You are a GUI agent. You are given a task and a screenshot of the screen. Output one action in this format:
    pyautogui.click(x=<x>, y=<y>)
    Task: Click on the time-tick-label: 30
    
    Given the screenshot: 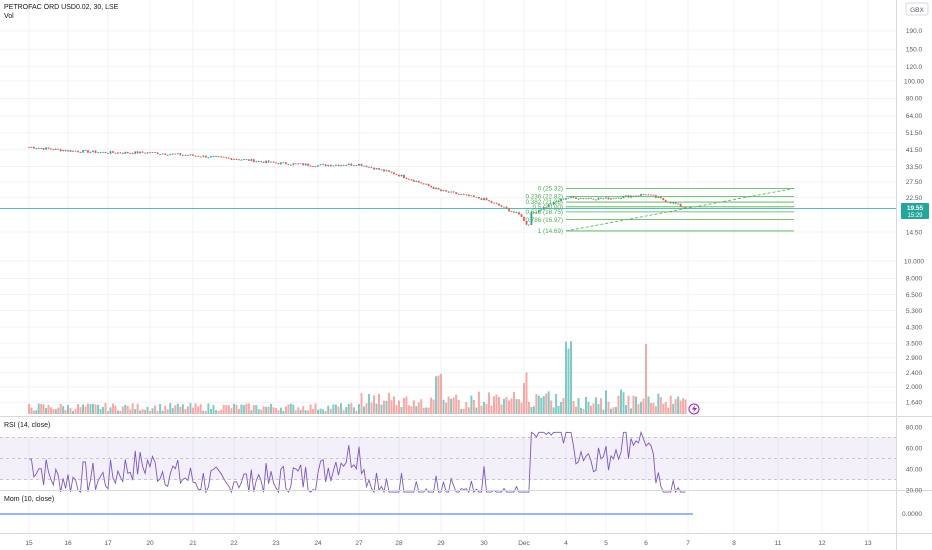 What is the action you would take?
    pyautogui.click(x=484, y=543)
    